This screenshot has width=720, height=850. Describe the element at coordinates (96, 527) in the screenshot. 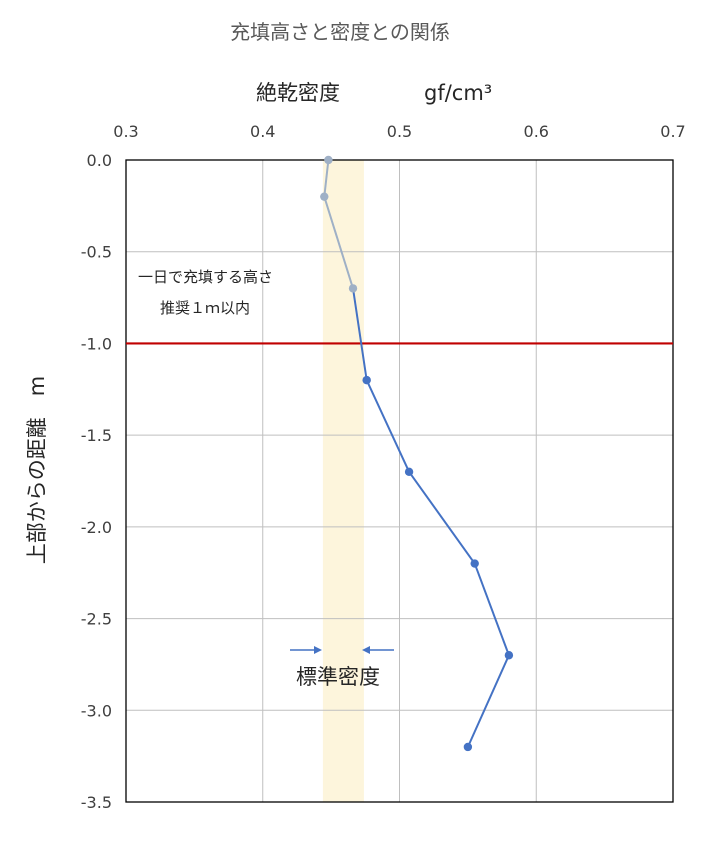

I see `y-tick-label-4: -2.0` at that location.